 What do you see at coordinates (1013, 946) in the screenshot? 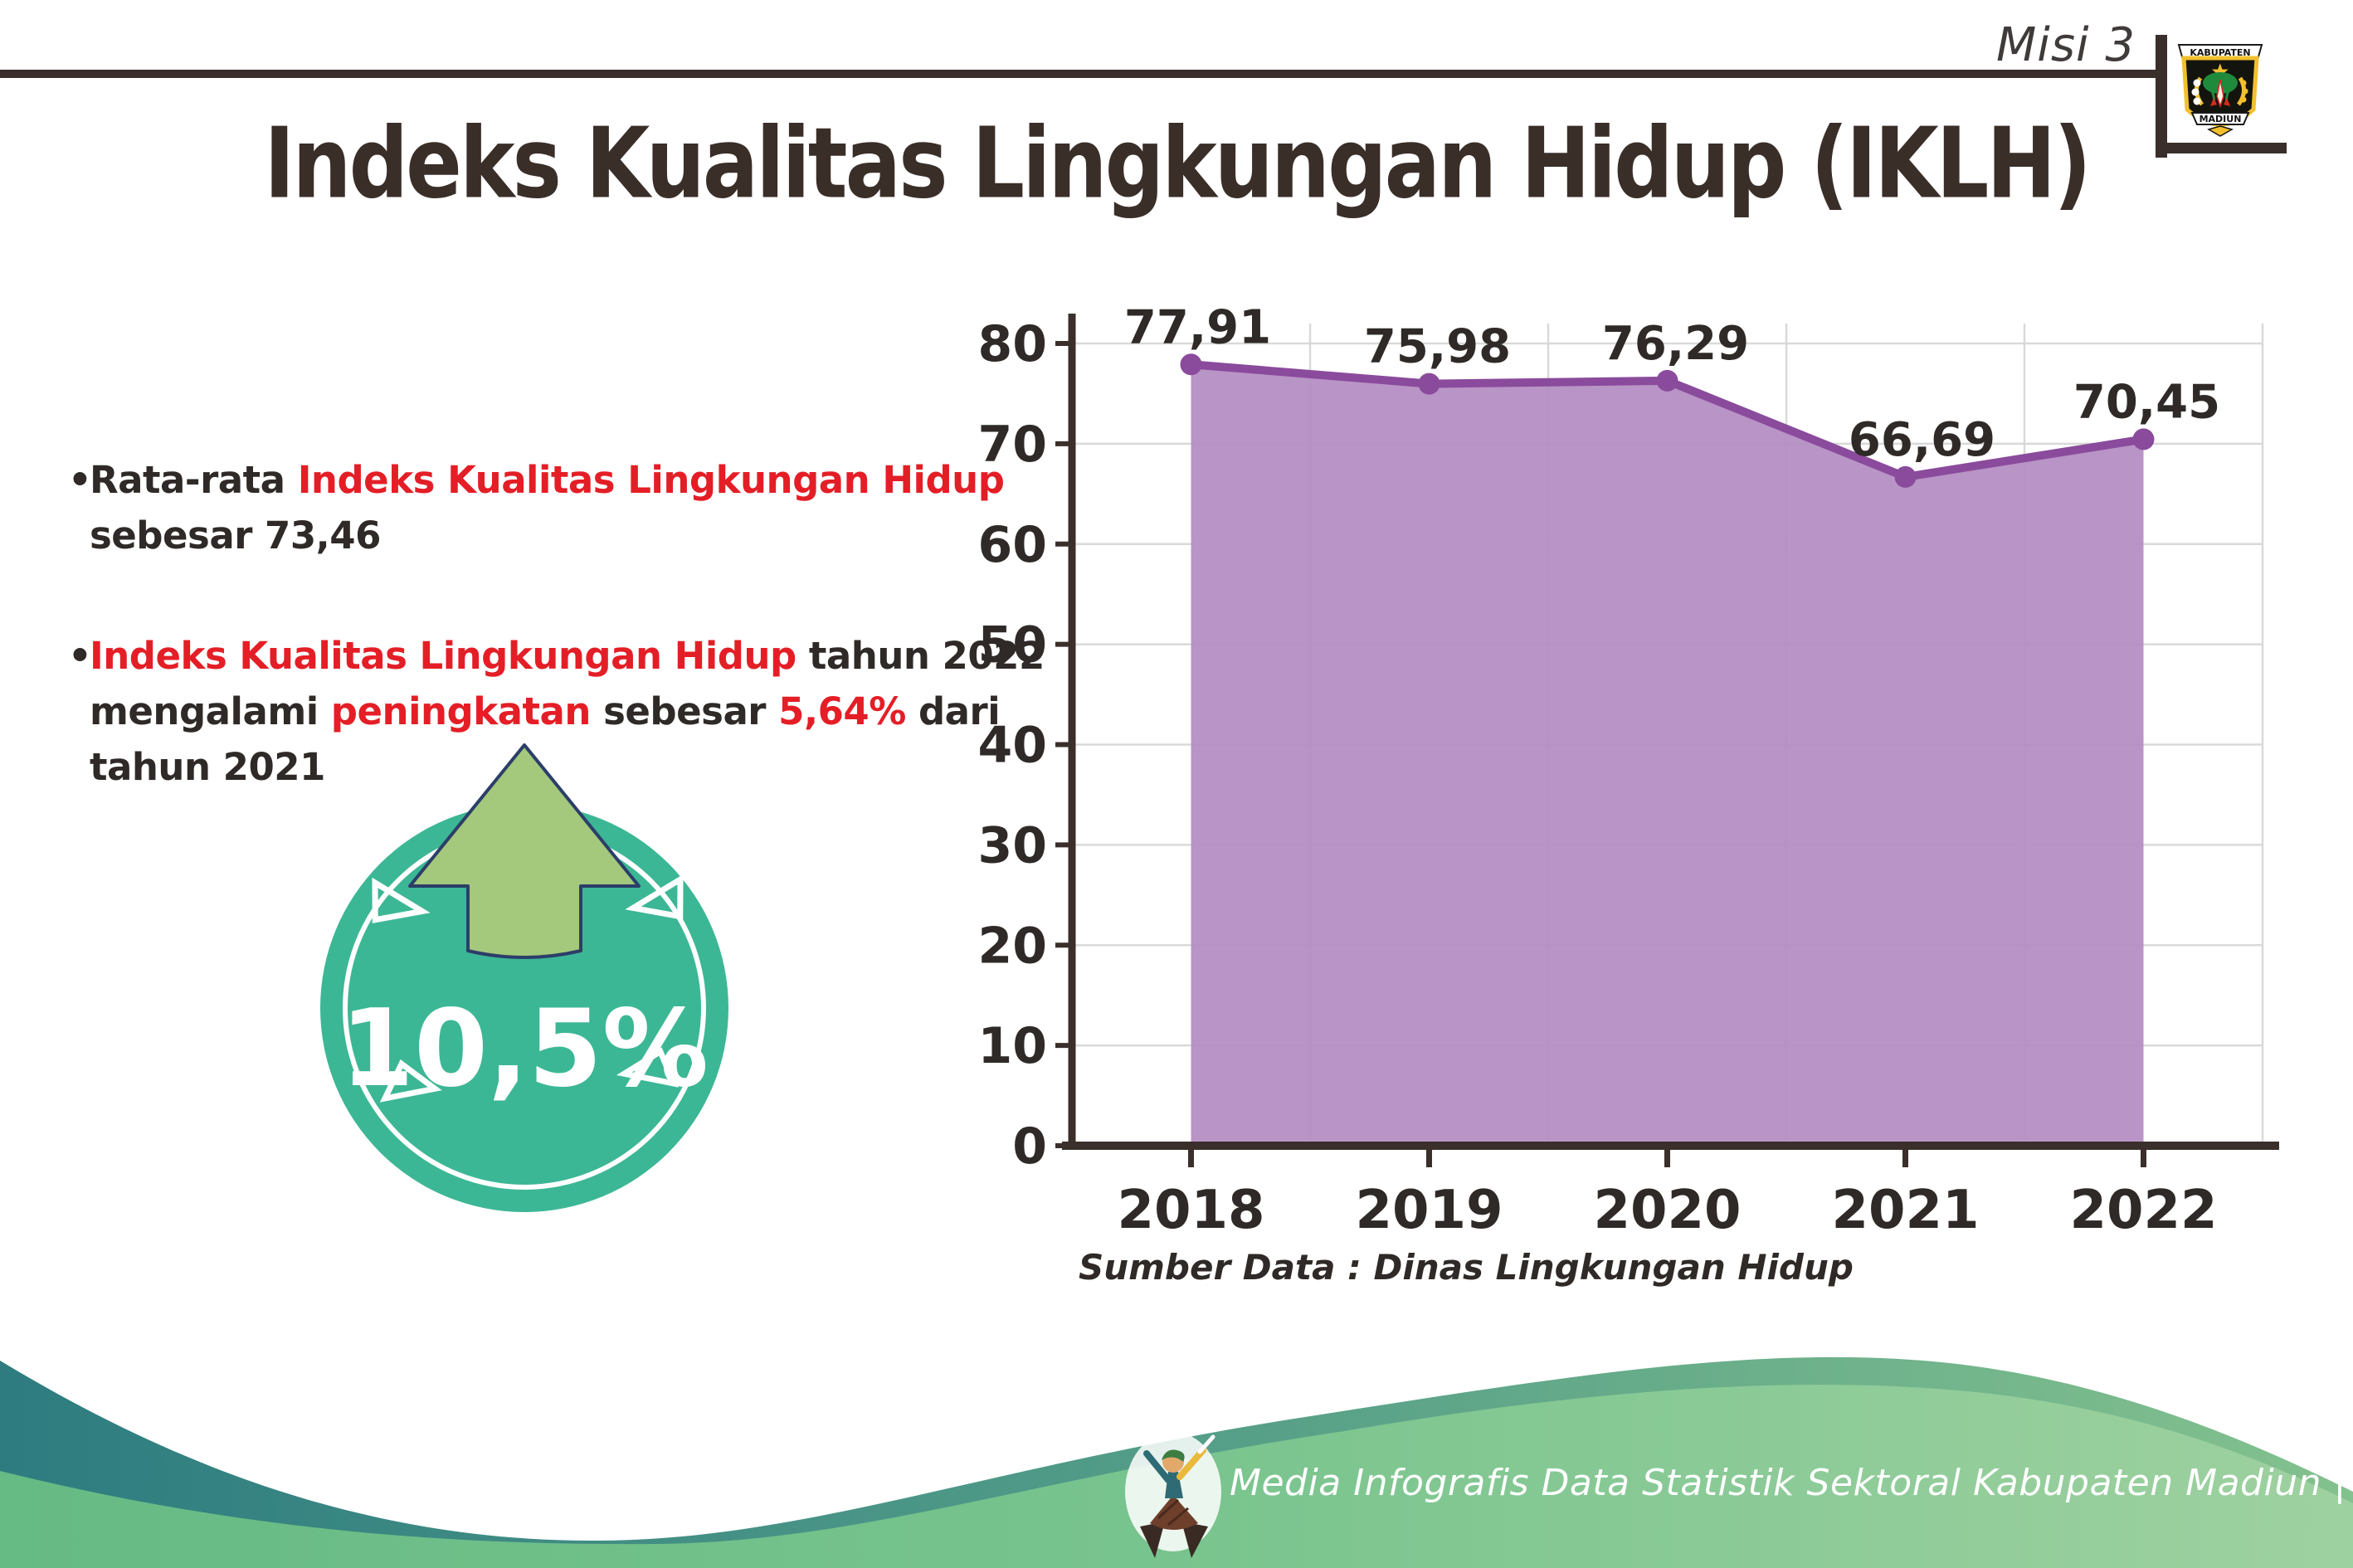
I see `y-tick-label: 20` at bounding box center [1013, 946].